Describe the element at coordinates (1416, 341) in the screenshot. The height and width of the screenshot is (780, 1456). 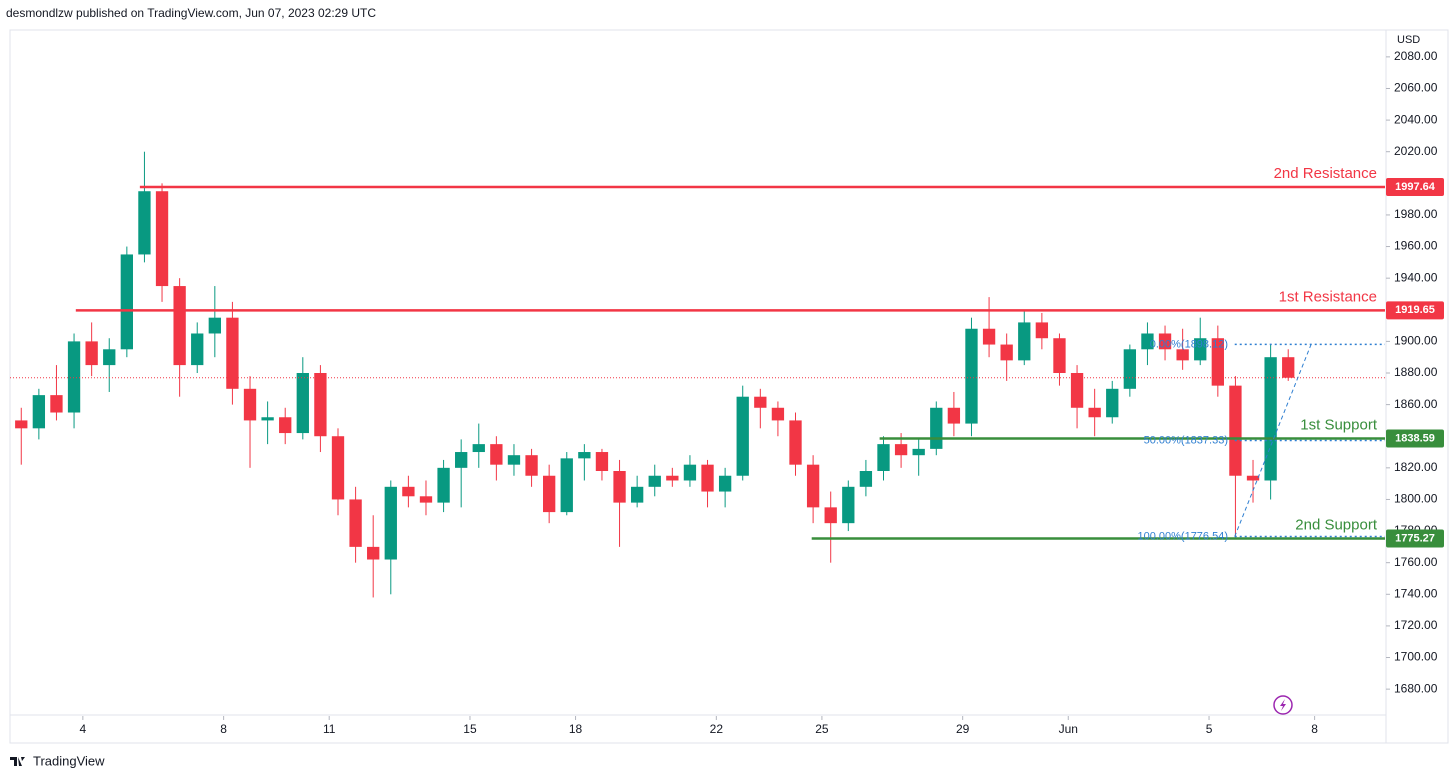
I see `y-tick-label: 1900.00` at that location.